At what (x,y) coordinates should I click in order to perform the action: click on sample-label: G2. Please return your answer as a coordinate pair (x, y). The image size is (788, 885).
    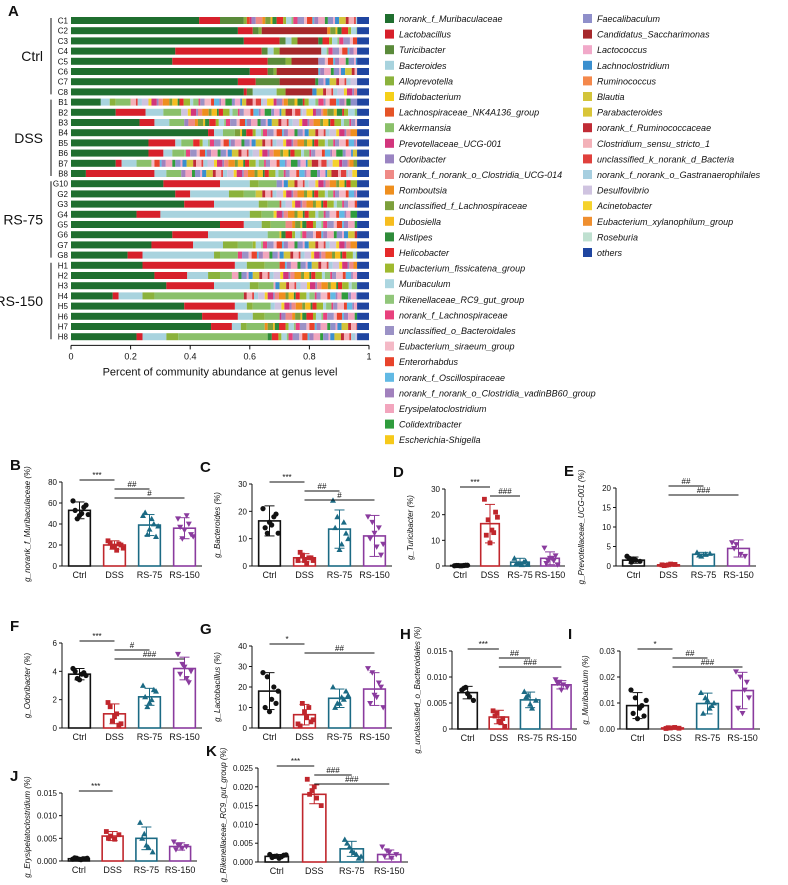
    Looking at the image, I should click on (62, 194).